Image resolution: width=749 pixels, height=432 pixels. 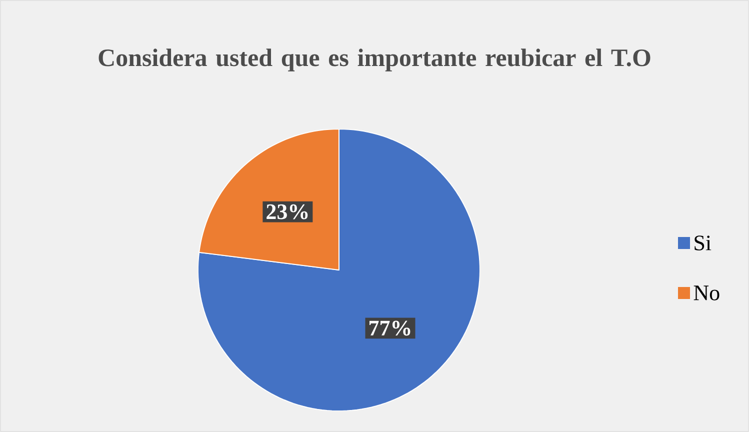 What do you see at coordinates (390, 328) in the screenshot?
I see `data-label: 77%` at bounding box center [390, 328].